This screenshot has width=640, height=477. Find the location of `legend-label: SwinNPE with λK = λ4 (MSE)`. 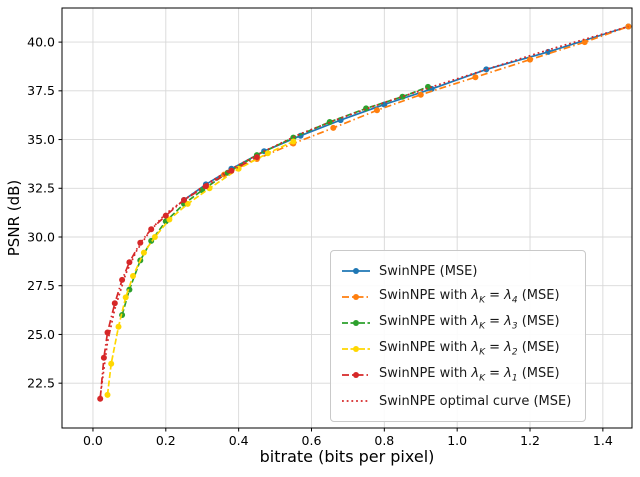

legend-label: SwinNPE with λK = λ4 (MSE) is located at coordinates (469, 297).